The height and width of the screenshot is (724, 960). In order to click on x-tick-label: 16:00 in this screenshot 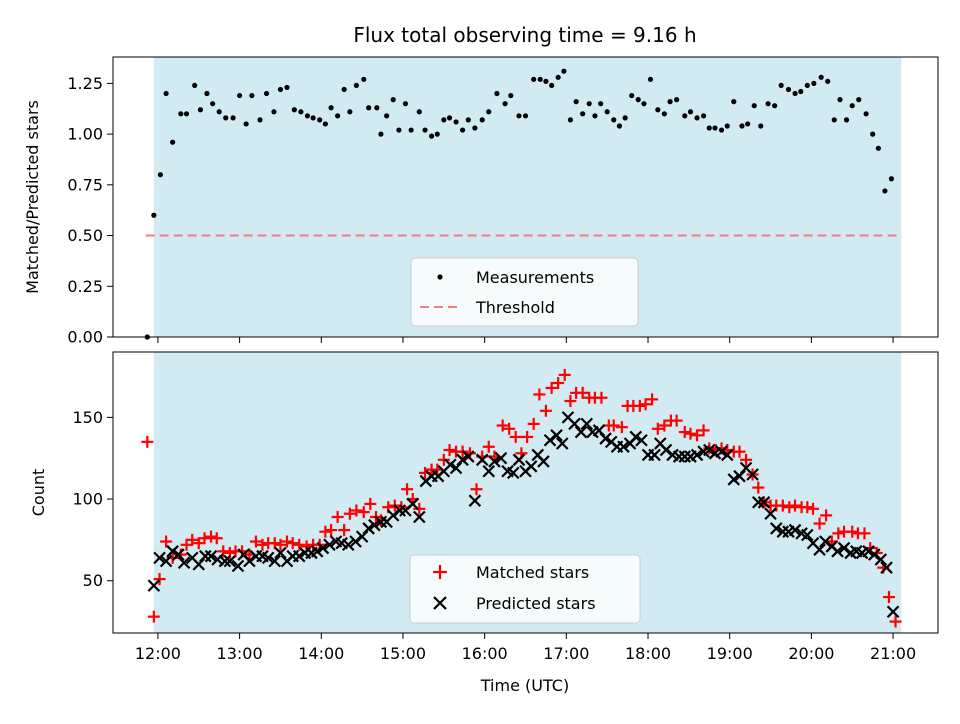, I will do `click(485, 653)`.